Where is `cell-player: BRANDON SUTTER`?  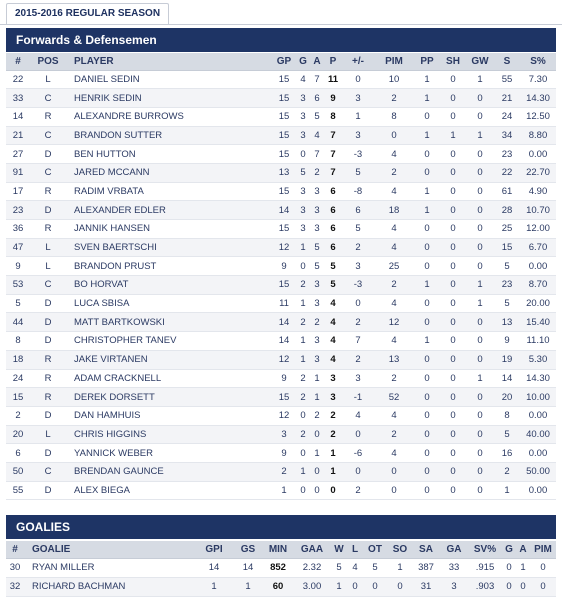
cell-player: BRANDON SUTTER is located at coordinates (169, 136).